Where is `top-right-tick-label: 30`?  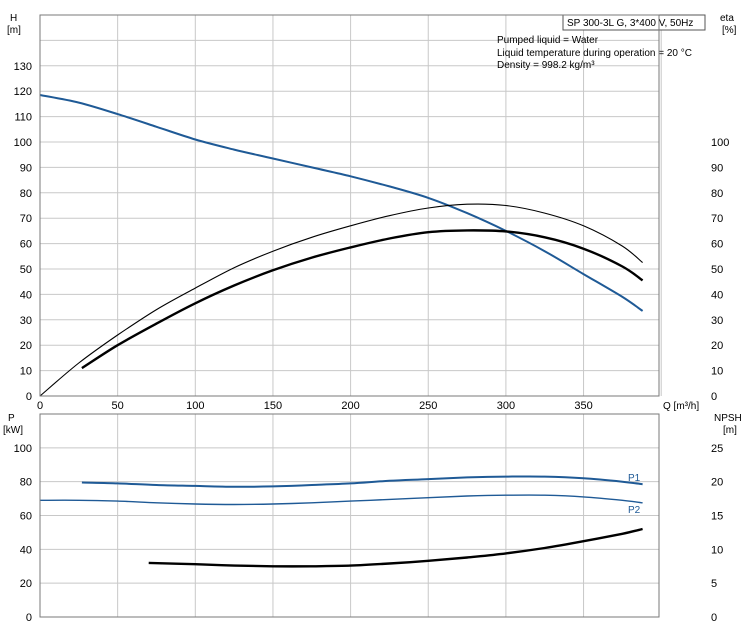 top-right-tick-label: 30 is located at coordinates (717, 321).